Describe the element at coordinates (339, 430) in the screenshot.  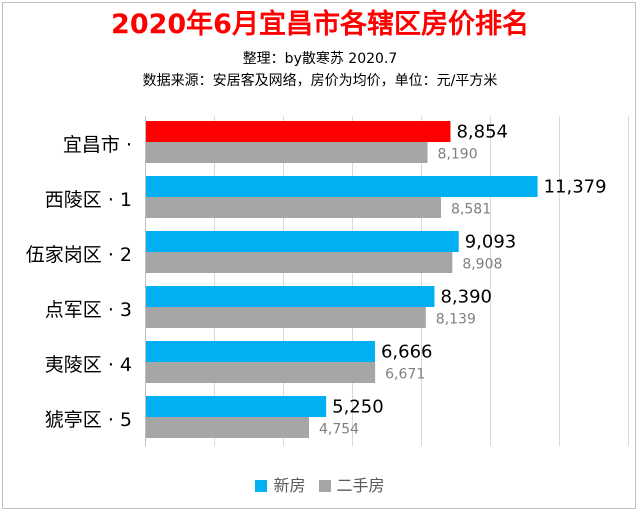
I see `data-label-second-hand: 4,754` at that location.